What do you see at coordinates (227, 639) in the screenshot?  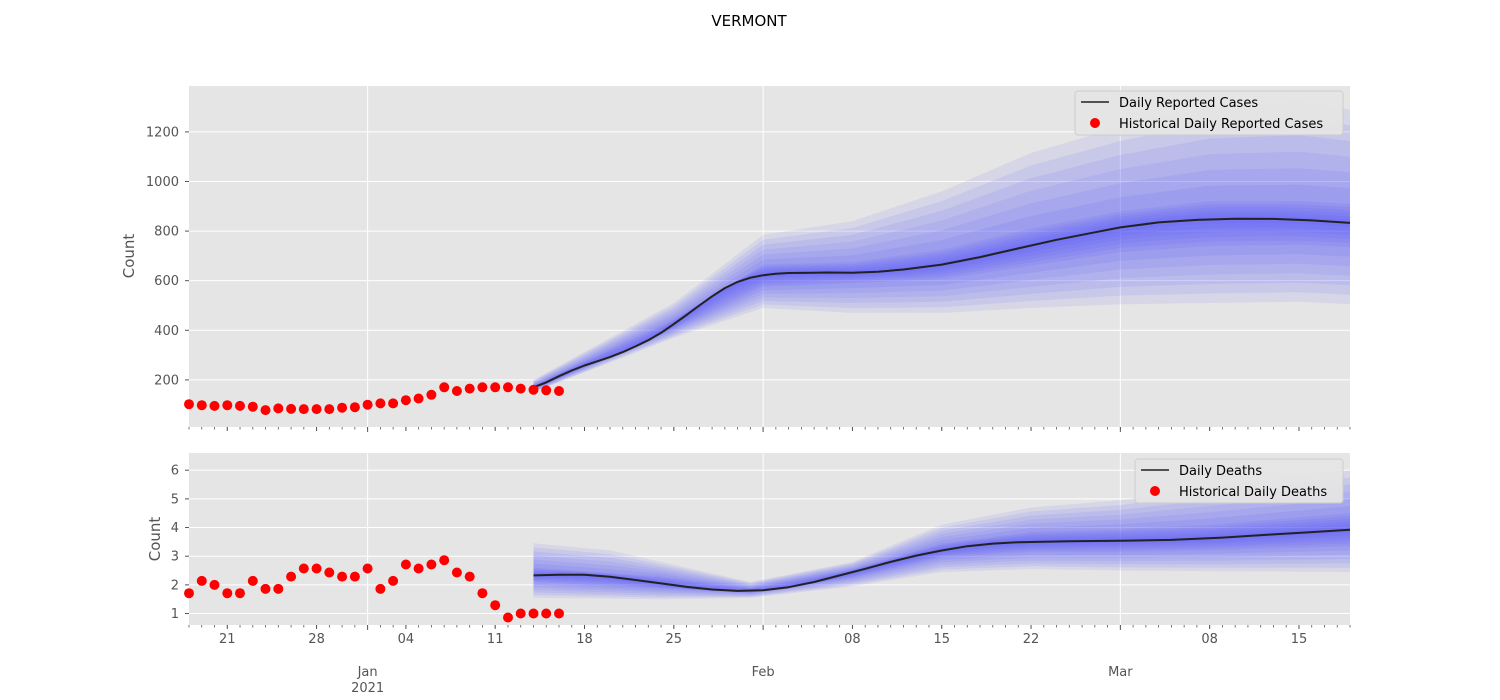 I see `x-tick-label: 21` at bounding box center [227, 639].